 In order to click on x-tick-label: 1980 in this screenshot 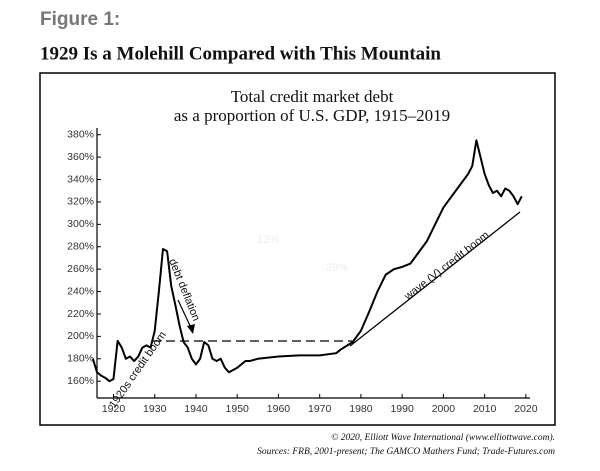, I will do `click(361, 409)`.